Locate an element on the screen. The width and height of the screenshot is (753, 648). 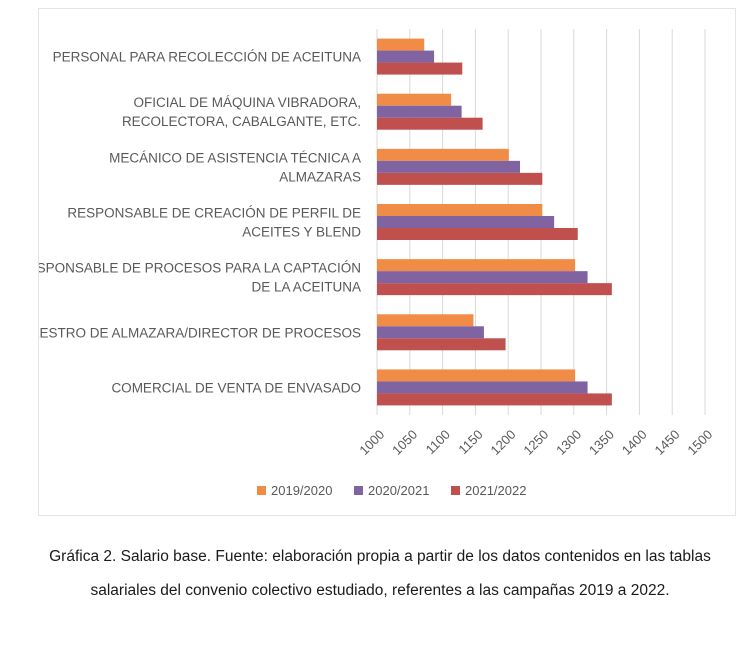
x-tick-label: 1400 is located at coordinates (634, 442).